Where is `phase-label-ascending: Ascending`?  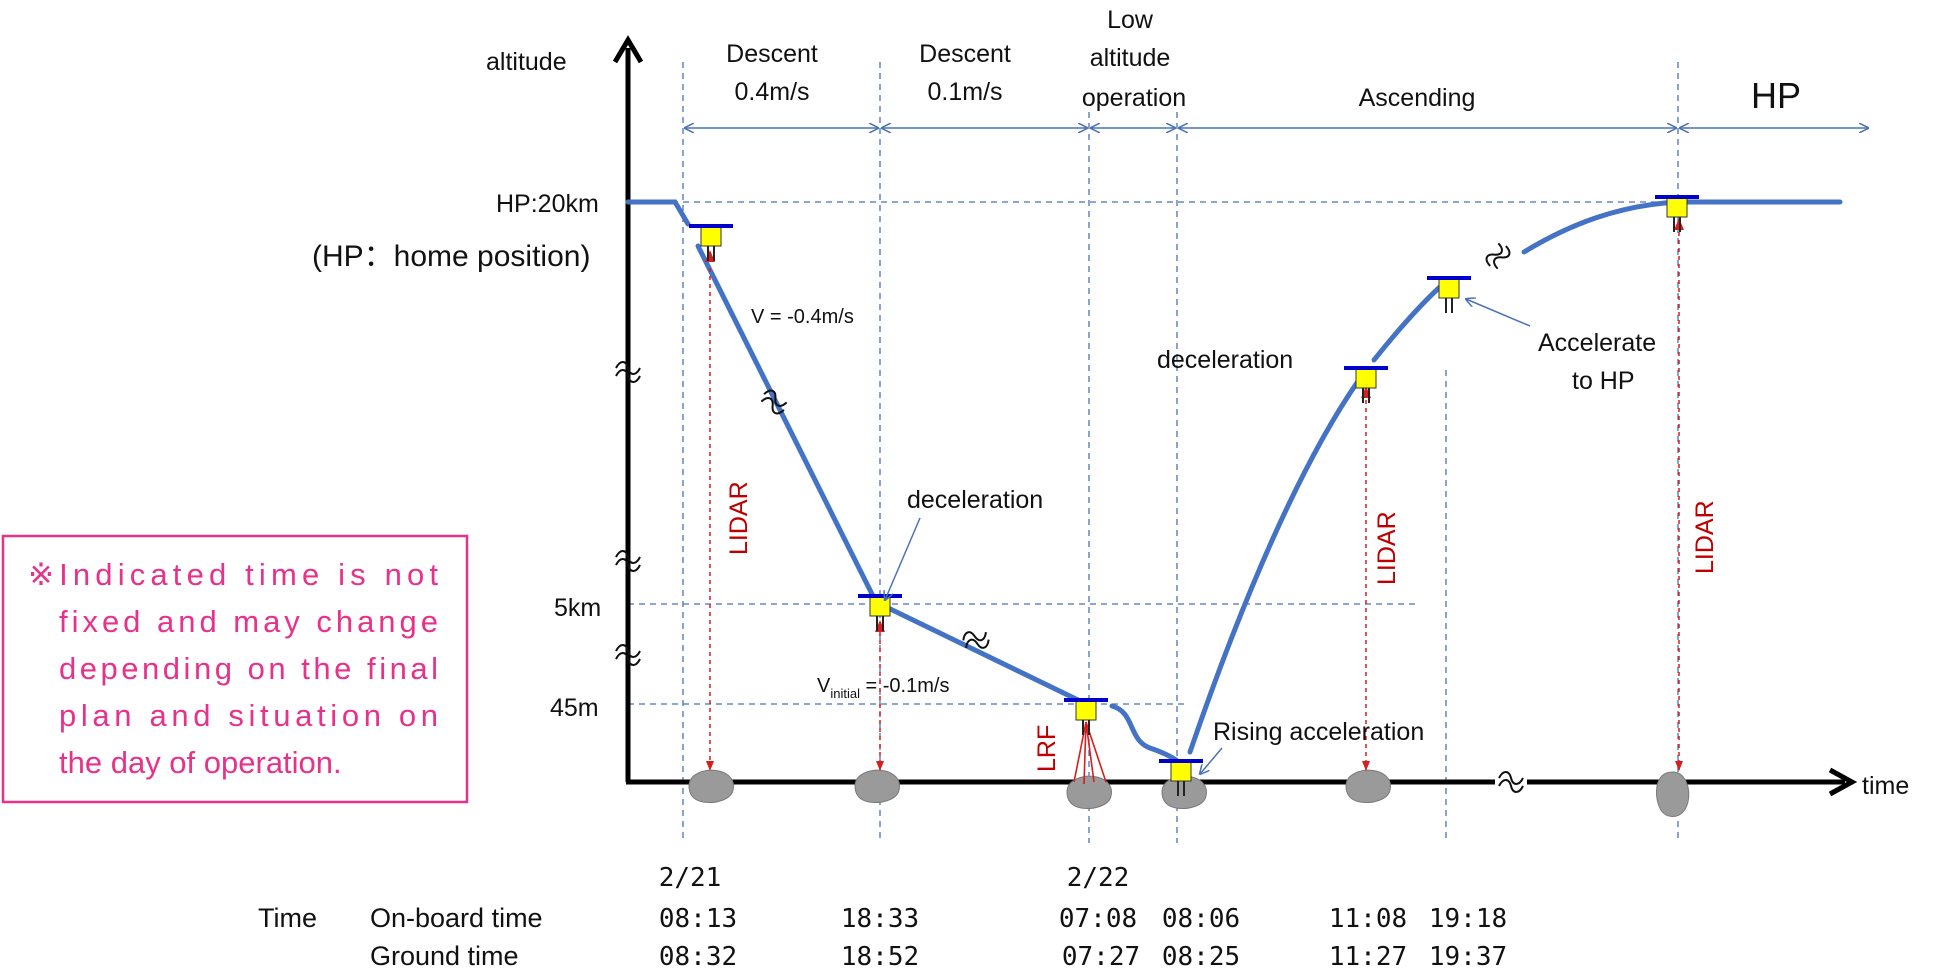
phase-label-ascending: Ascending is located at coordinates (1417, 98).